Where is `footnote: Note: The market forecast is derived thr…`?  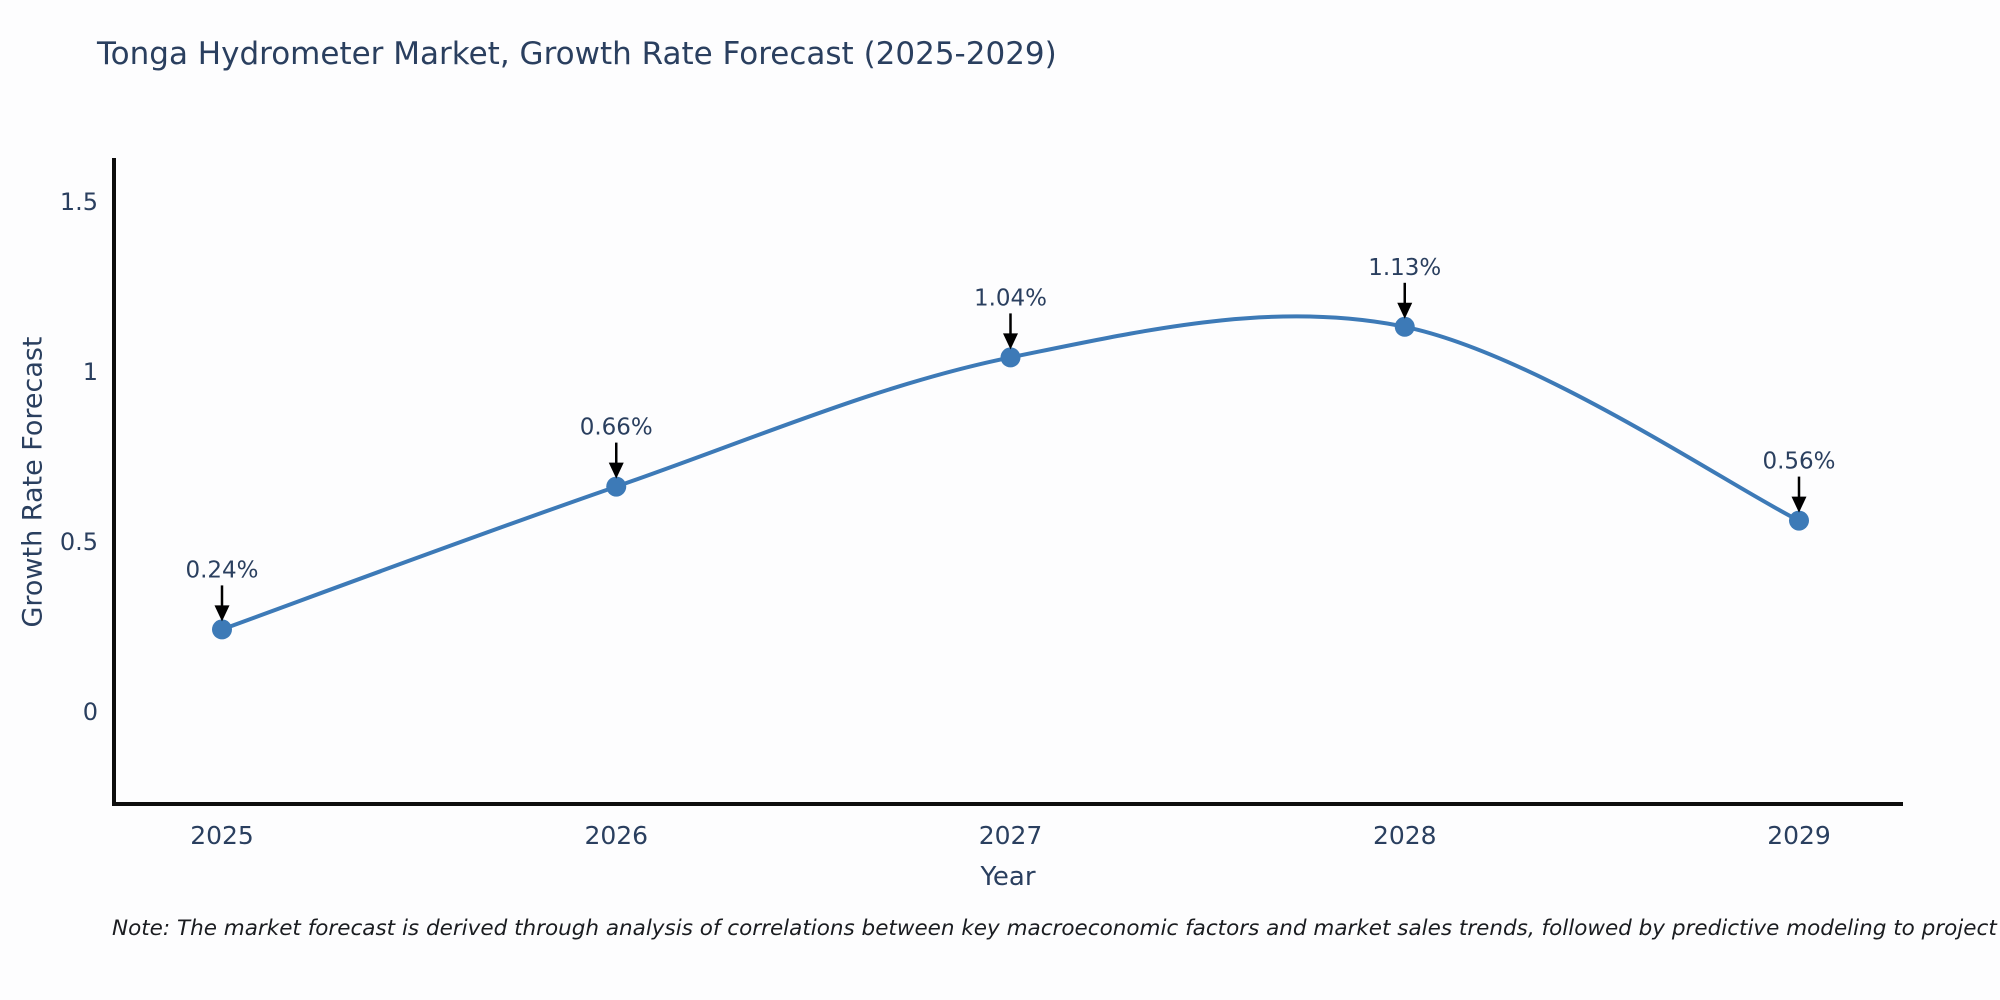
footnote: Note: The market forecast is derived thr… is located at coordinates (1056, 928).